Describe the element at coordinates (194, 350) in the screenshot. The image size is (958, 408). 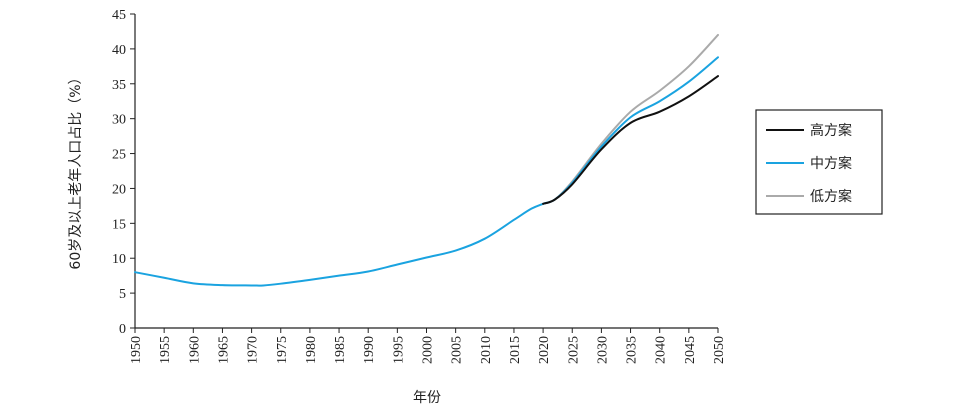
I see `x-tick-label: 1960` at that location.